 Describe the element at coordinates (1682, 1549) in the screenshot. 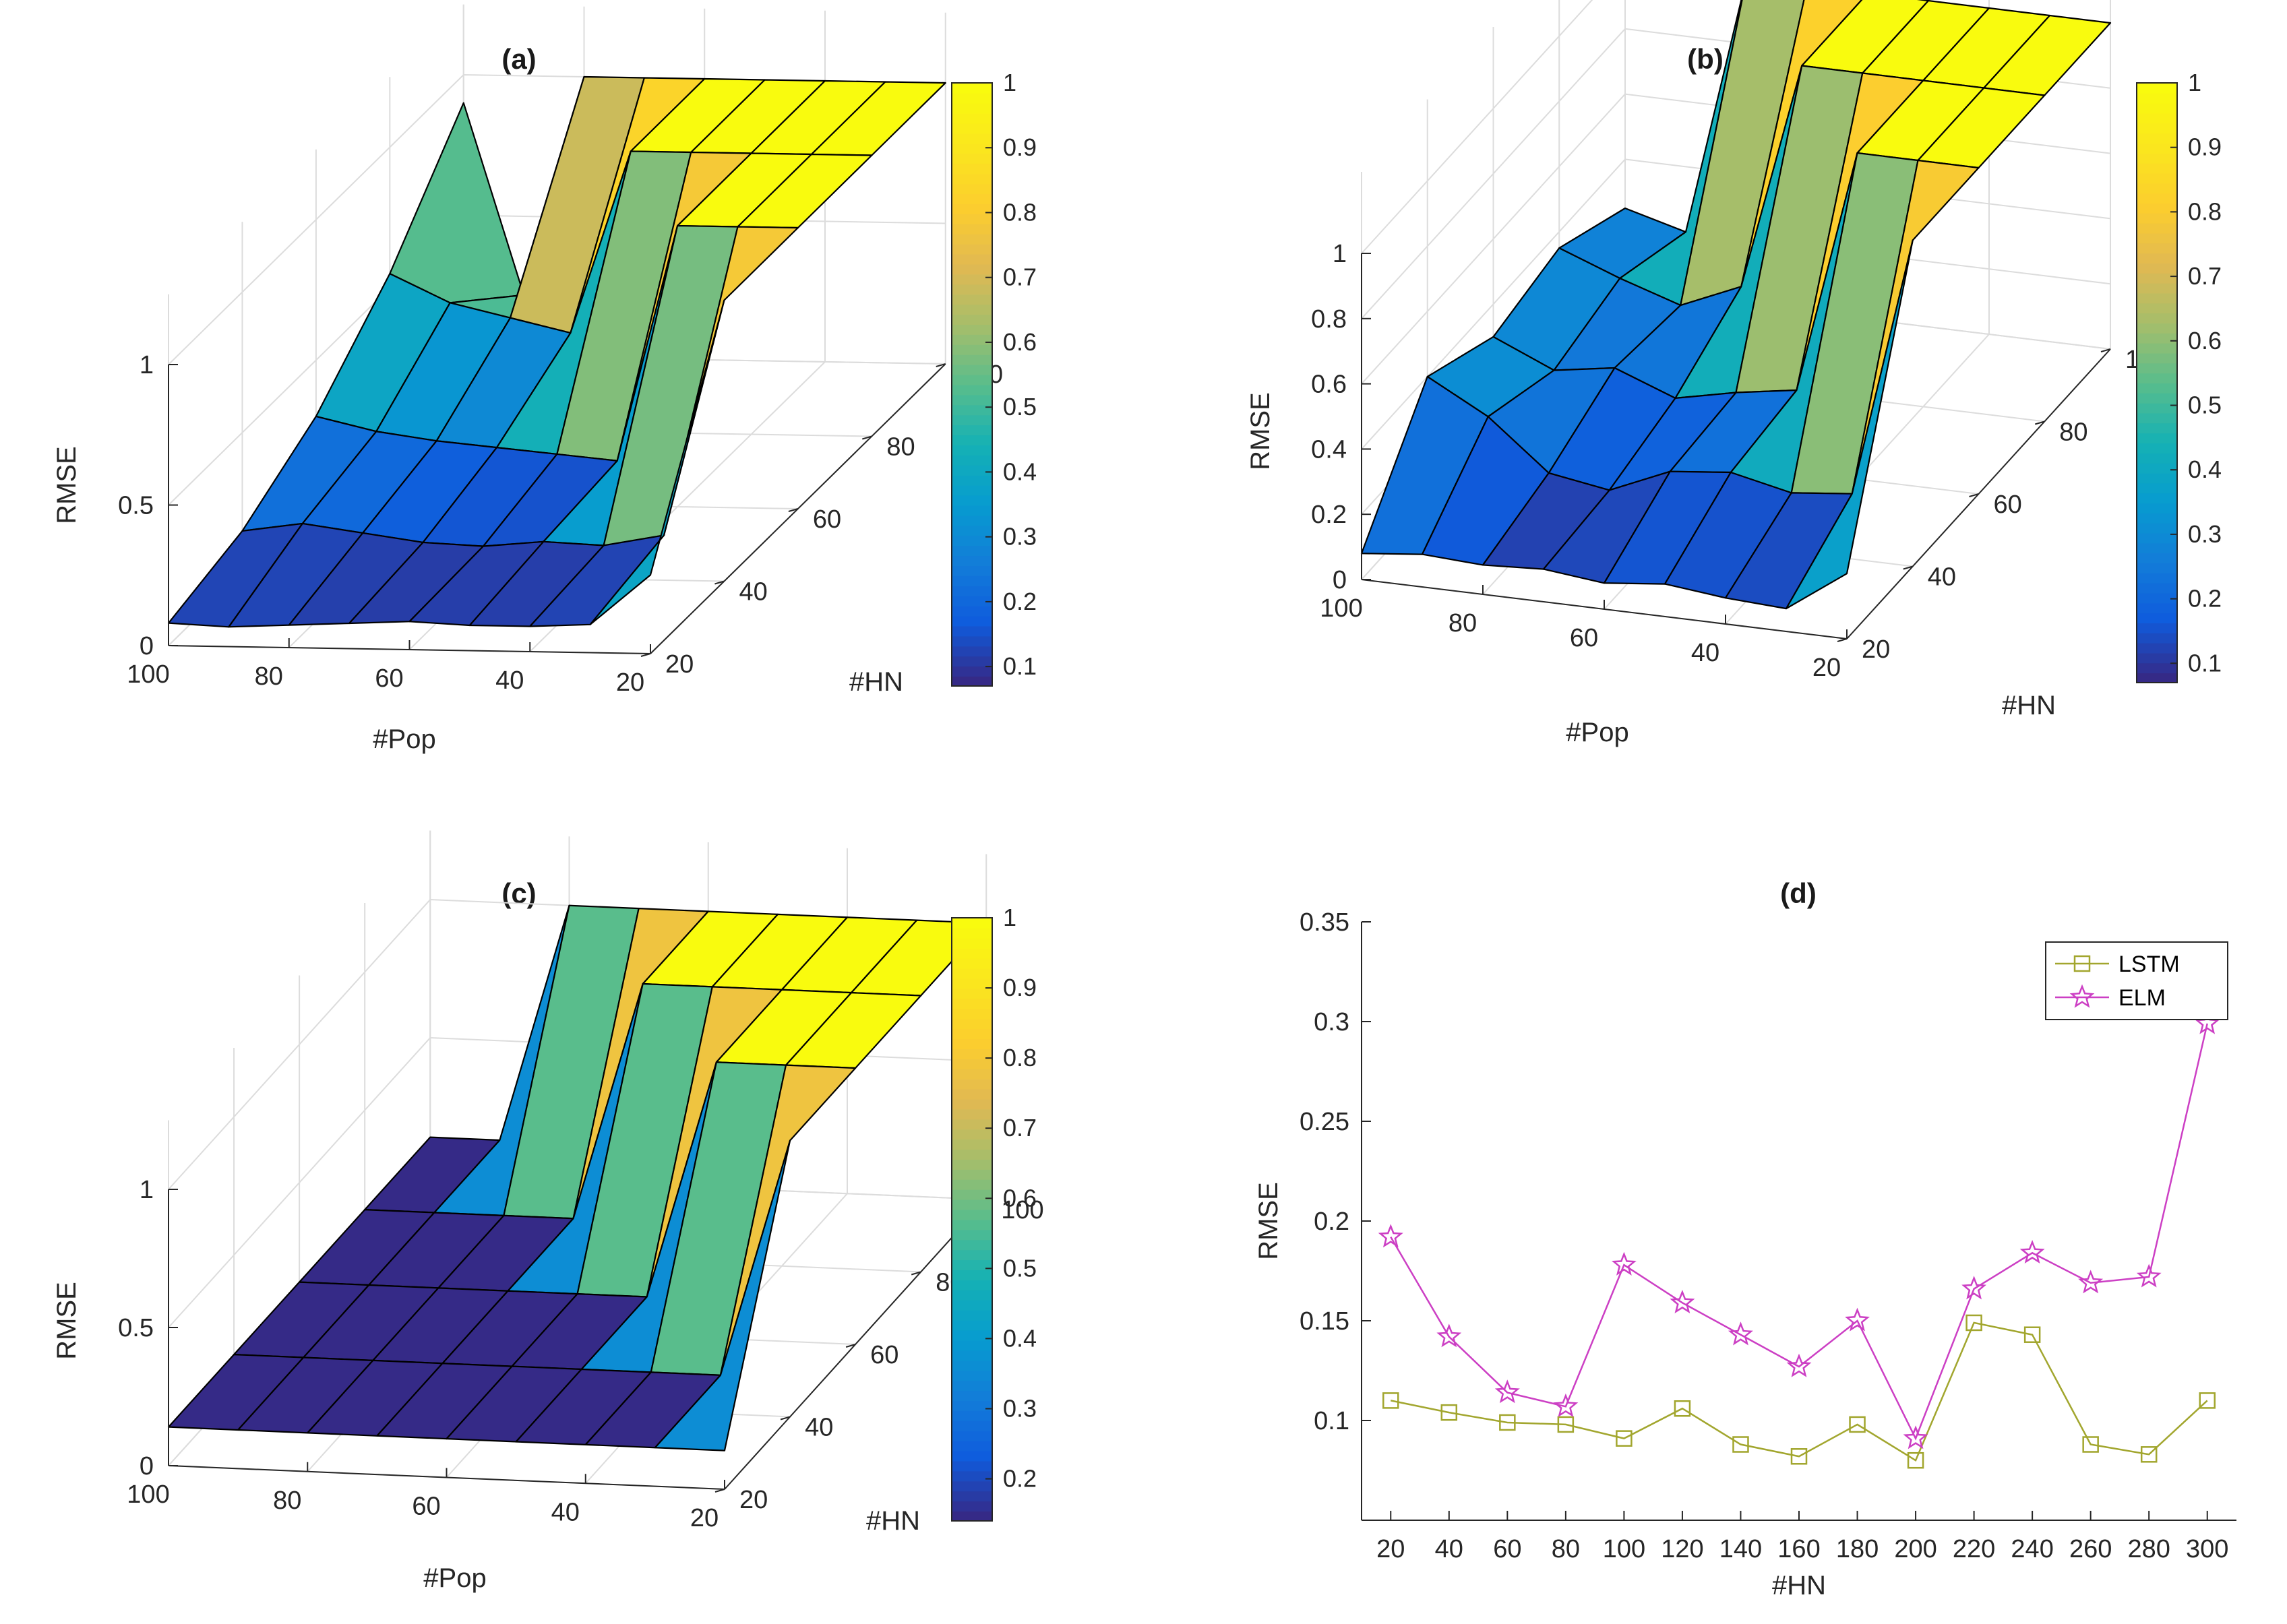

I see `x-tick-label: 120` at that location.